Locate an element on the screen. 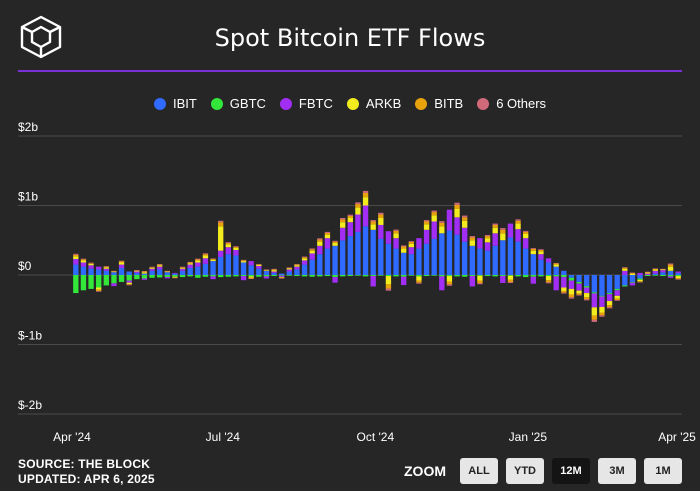 The image size is (700, 491). zoom-button-all: ALL is located at coordinates (479, 471).